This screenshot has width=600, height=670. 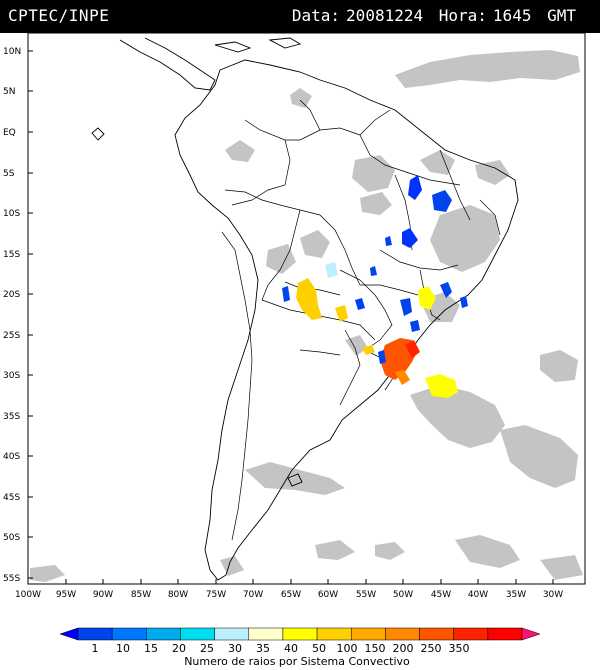 What do you see at coordinates (516, 595) in the screenshot?
I see `lon-label: 35W` at bounding box center [516, 595].